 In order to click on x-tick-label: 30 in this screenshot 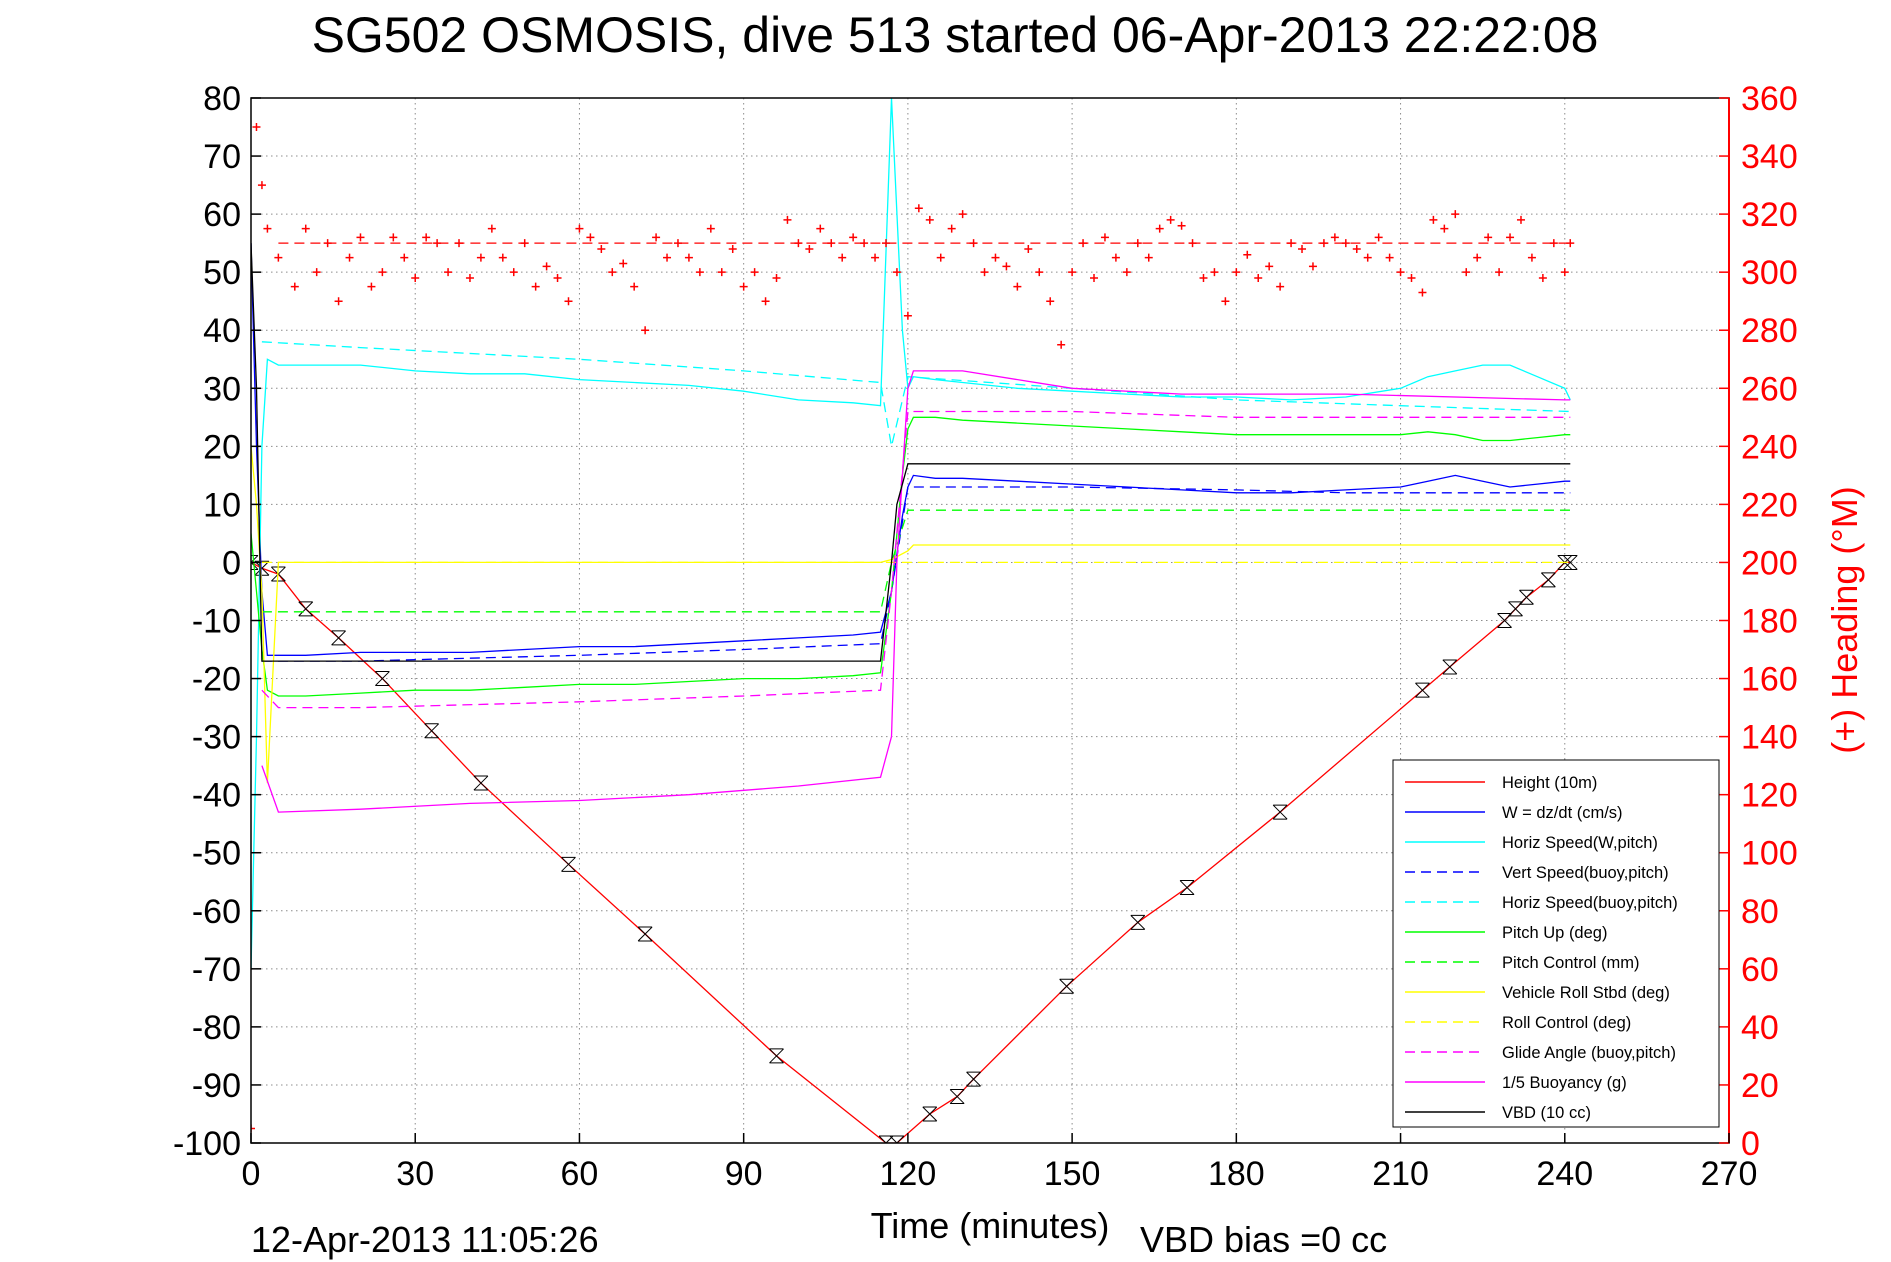, I will do `click(415, 1174)`.